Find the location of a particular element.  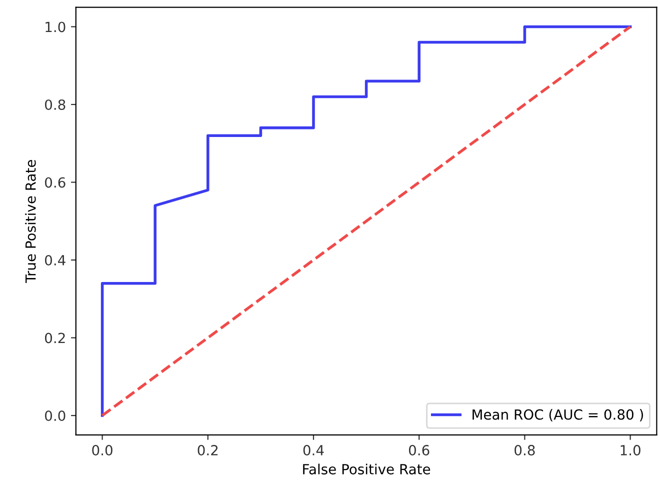

x-tick-label: 1.0 is located at coordinates (630, 450).